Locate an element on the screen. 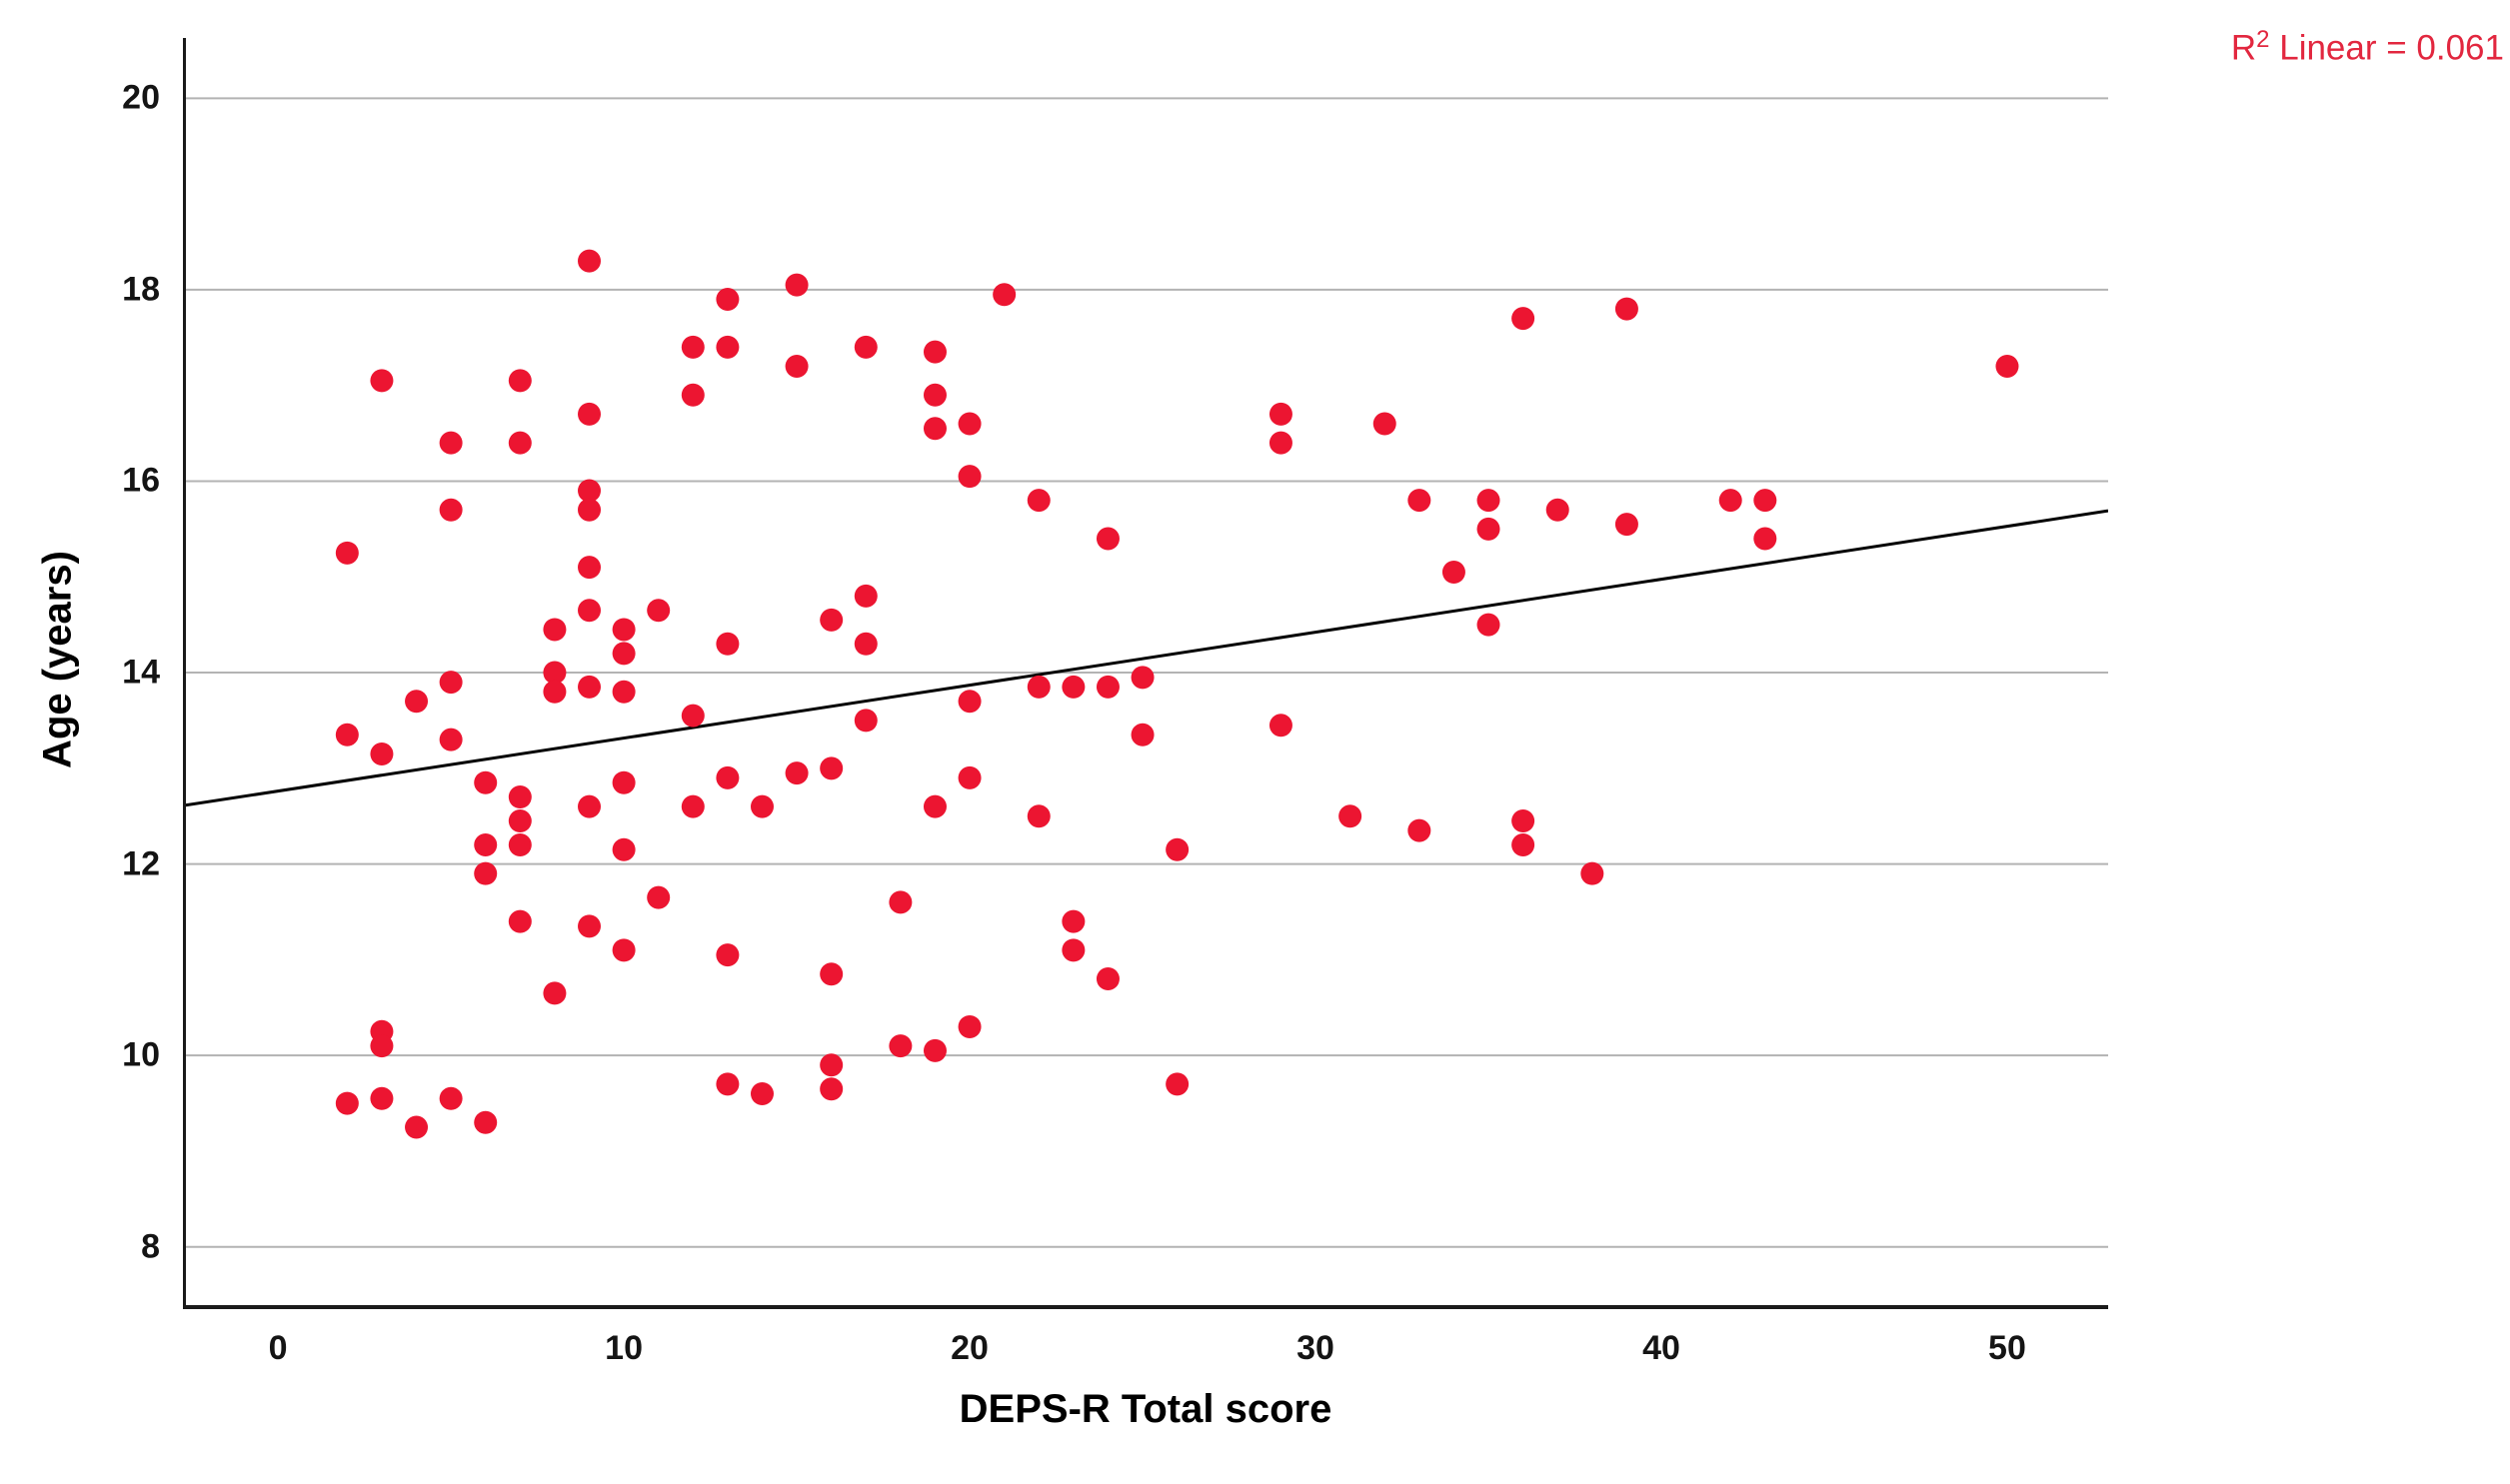 This screenshot has height=1484, width=2510. y-tick-label-16: 16 is located at coordinates (141, 480).